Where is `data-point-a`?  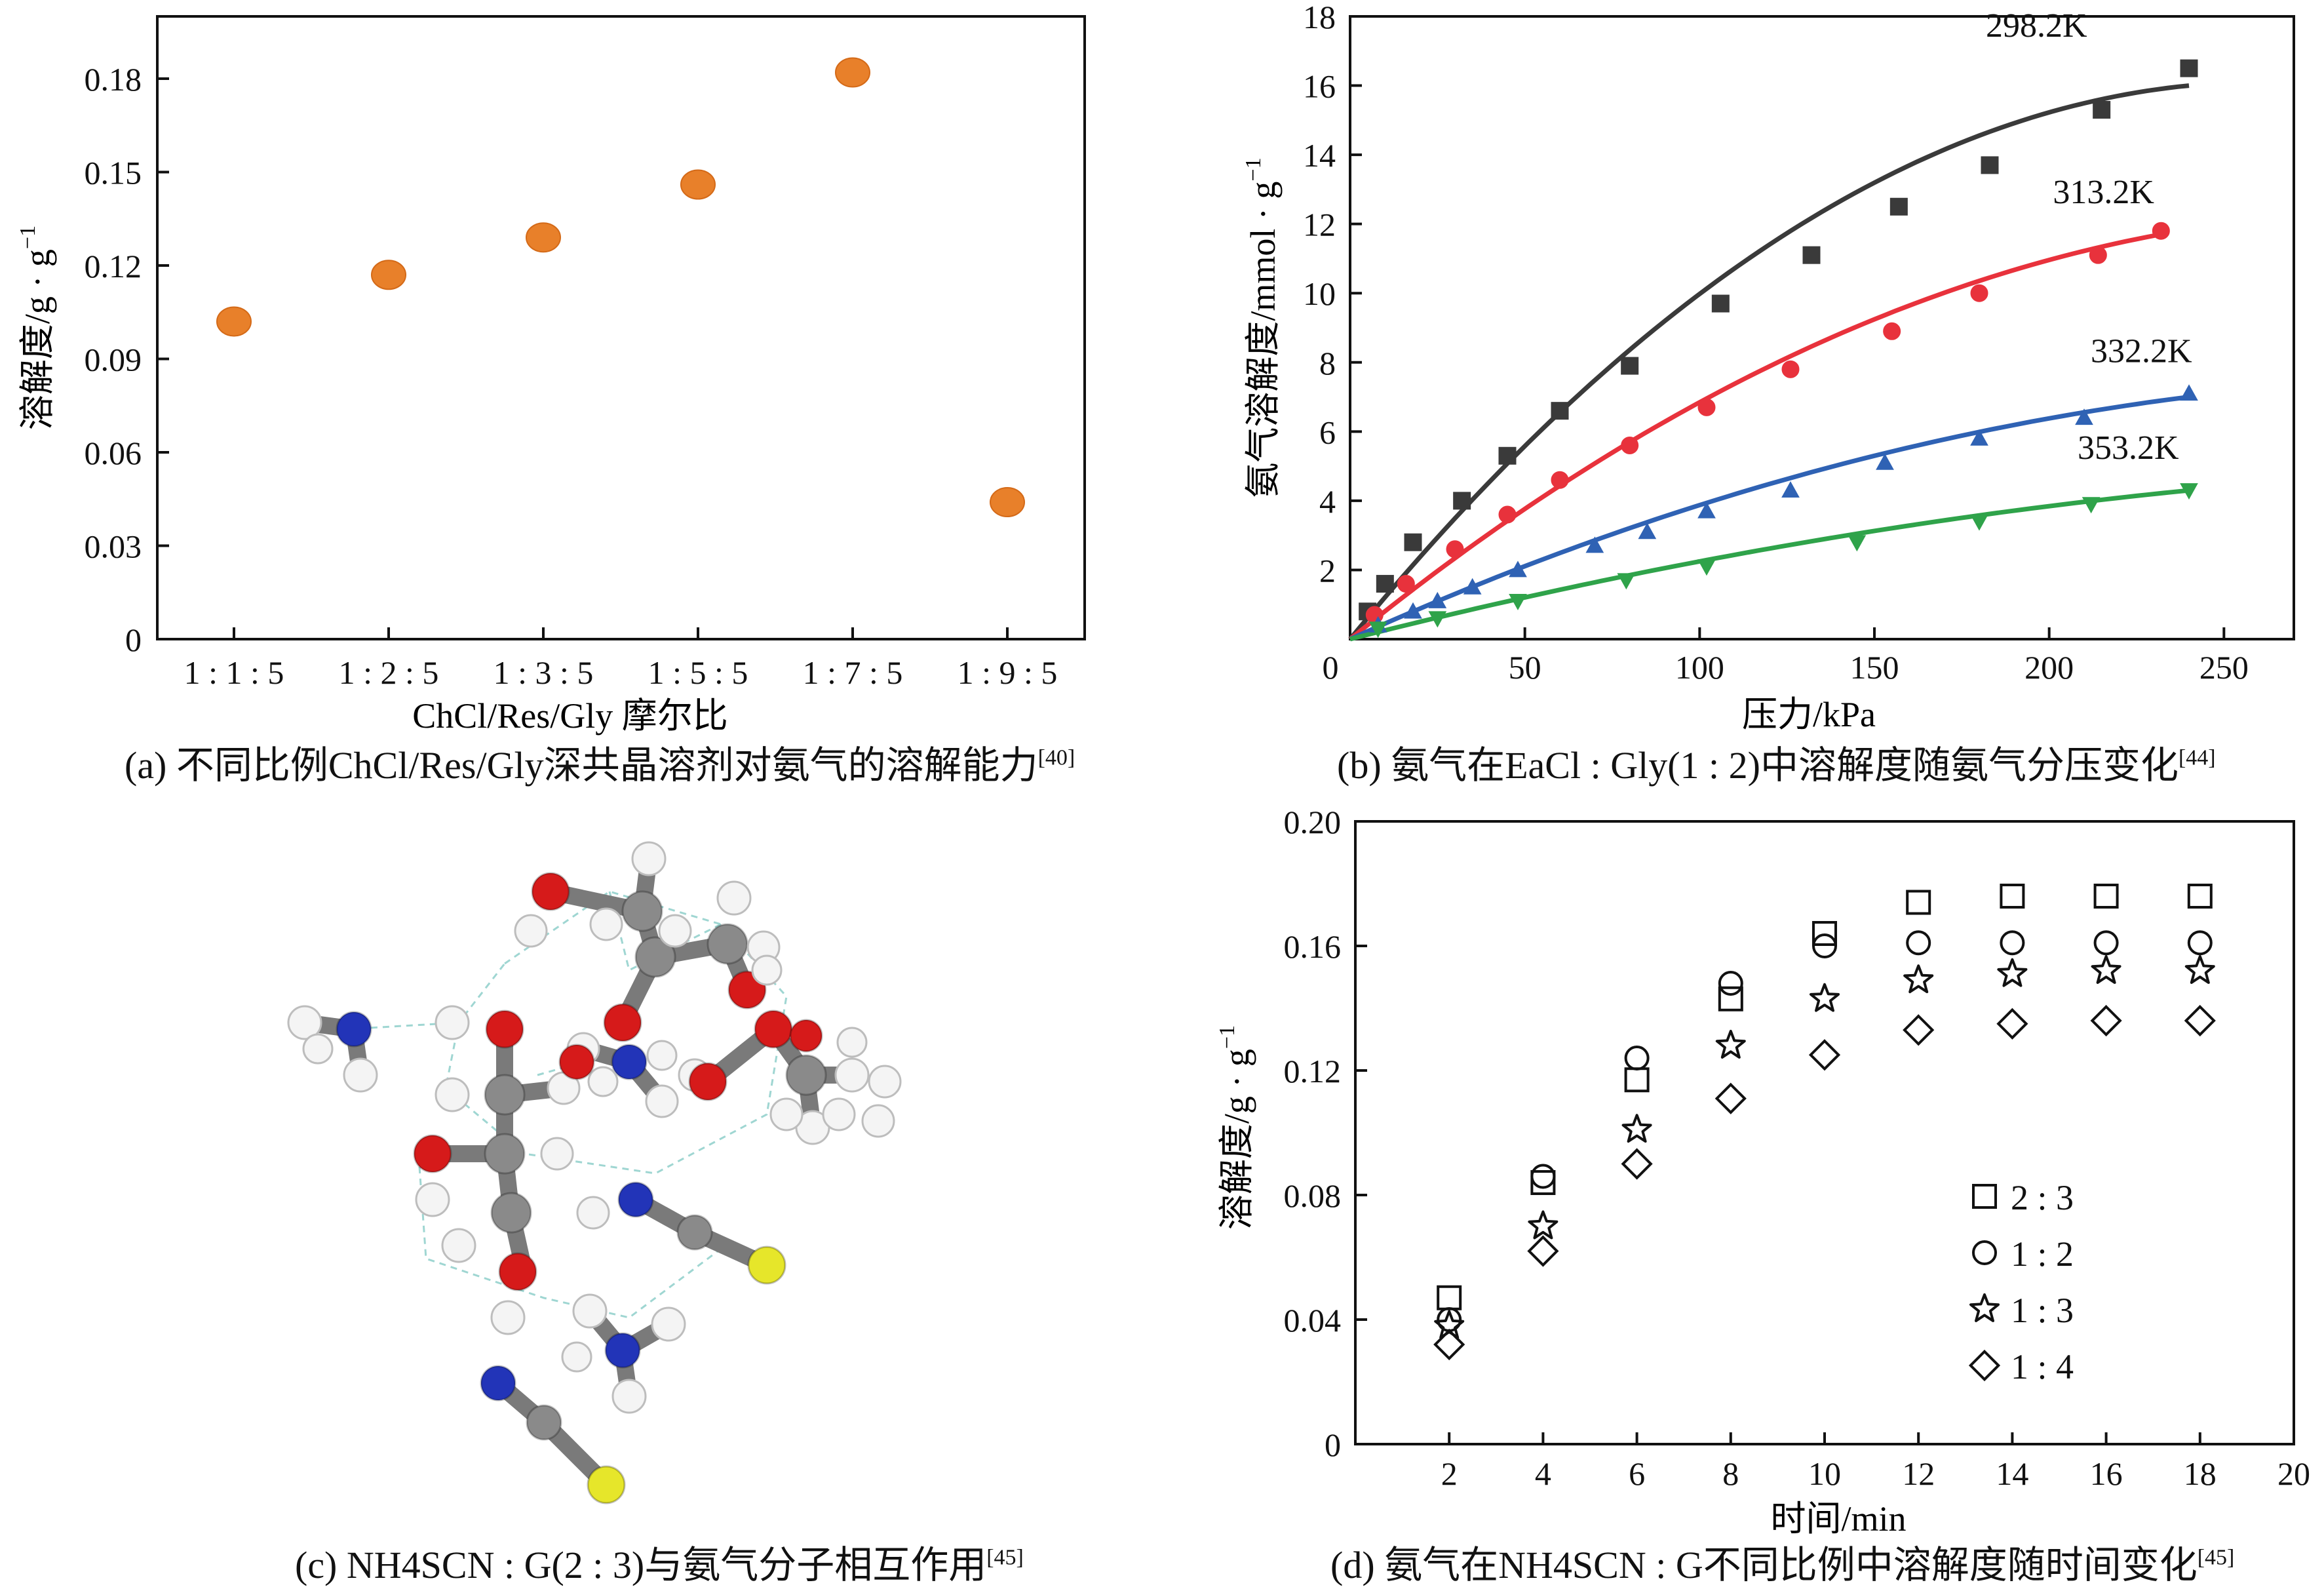
data-point-a is located at coordinates (1007, 502).